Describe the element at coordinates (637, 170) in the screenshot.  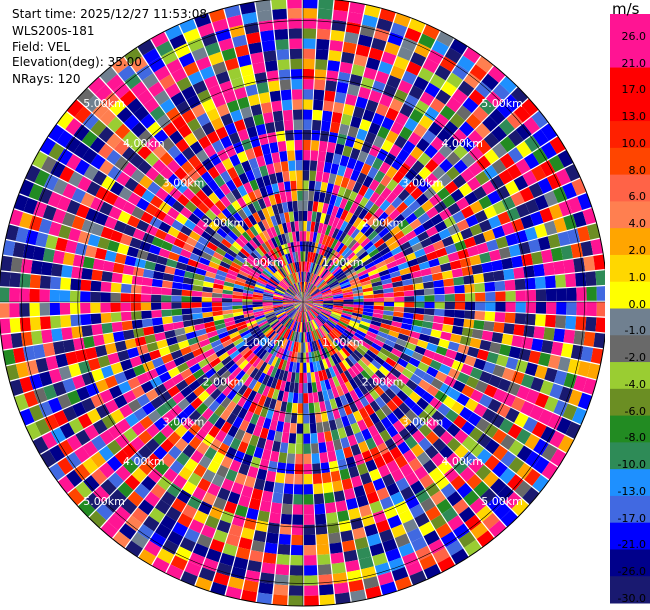
I see `colorbar-tick-label: 8.0` at that location.